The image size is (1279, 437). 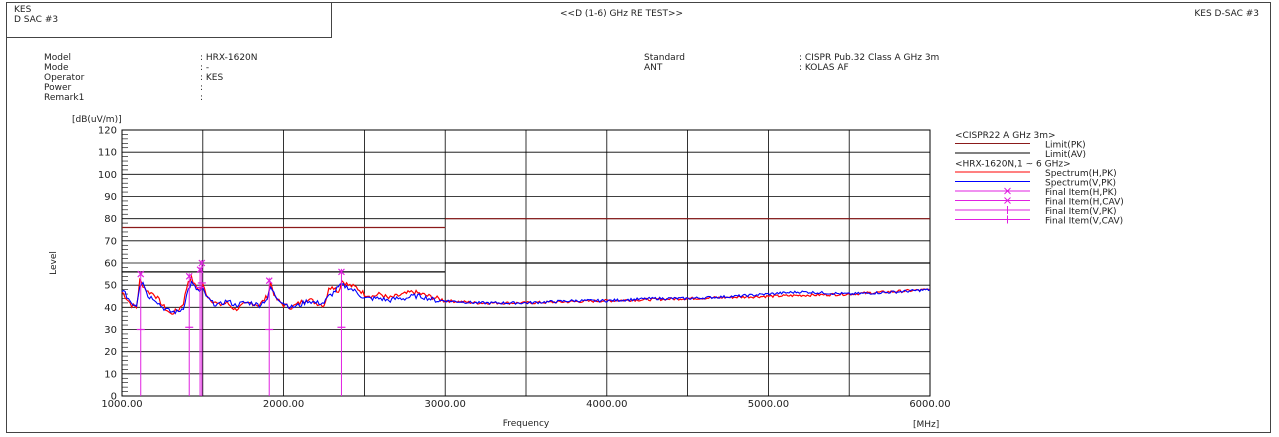 What do you see at coordinates (1080, 184) in the screenshot?
I see `legend-entry: Spectrum(V,PK)` at bounding box center [1080, 184].